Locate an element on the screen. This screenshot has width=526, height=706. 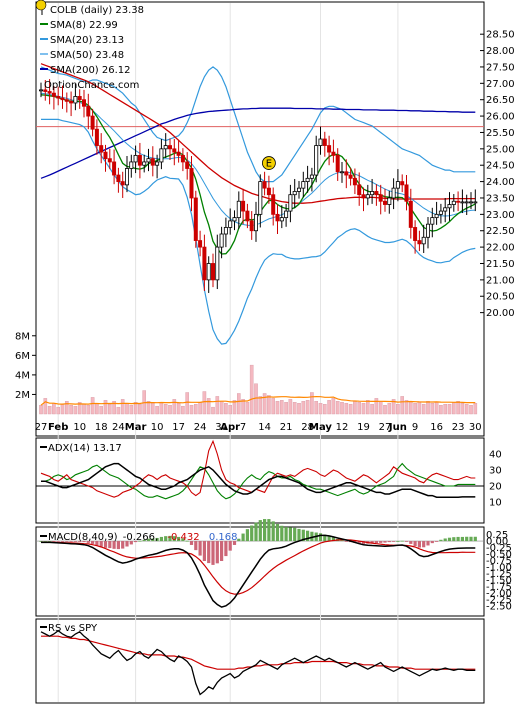
x-axis-label: 16 is located at coordinates (436, 427).